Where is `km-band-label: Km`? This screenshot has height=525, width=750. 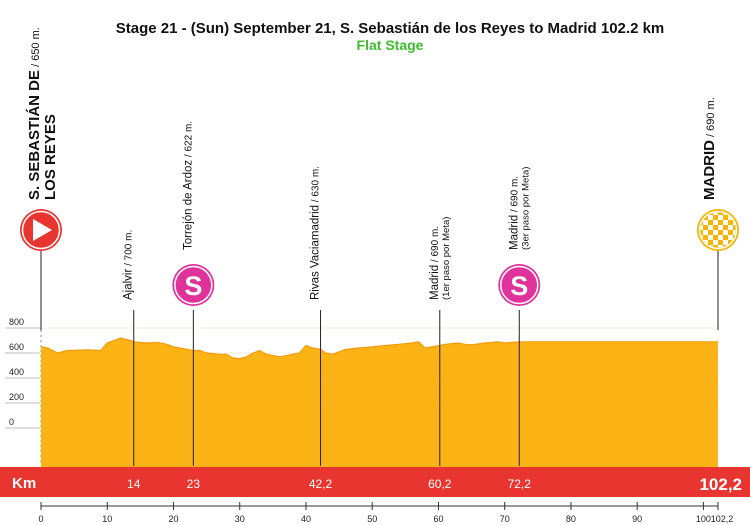 km-band-label: Km is located at coordinates (24, 483).